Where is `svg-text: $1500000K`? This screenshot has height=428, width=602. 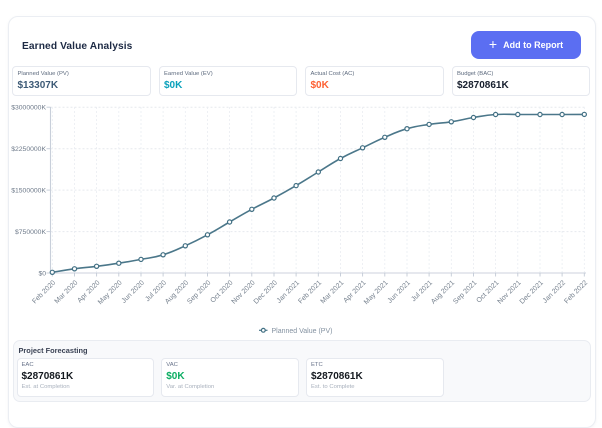 svg-text: $1500000K is located at coordinates (28, 191).